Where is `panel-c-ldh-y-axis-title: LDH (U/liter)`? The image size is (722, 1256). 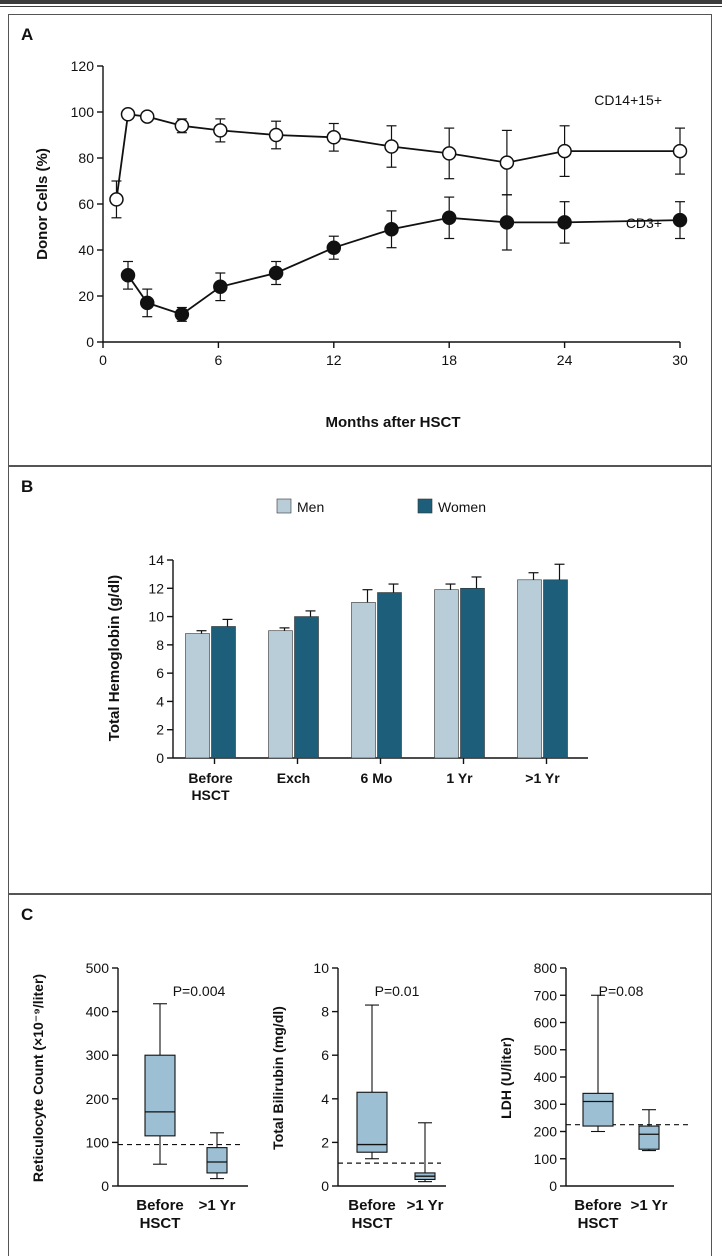
panel-c-ldh-y-axis-title: LDH (U/liter) is located at coordinates (506, 1078).